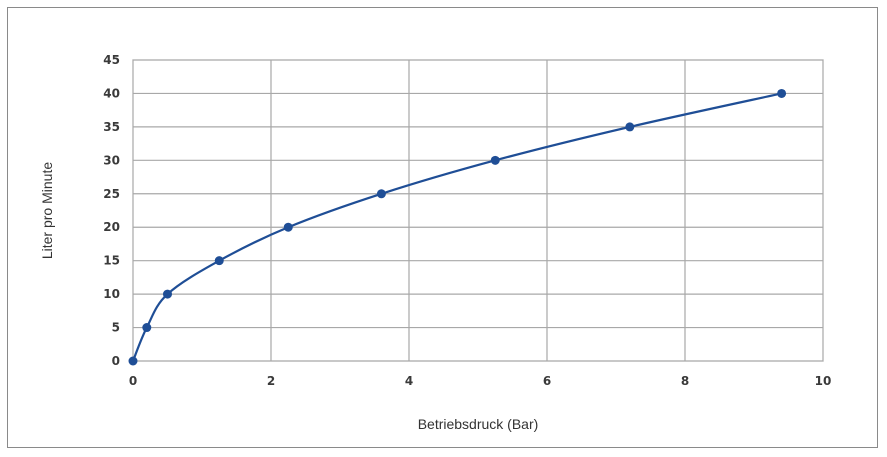 Image resolution: width=887 pixels, height=457 pixels. What do you see at coordinates (111, 194) in the screenshot?
I see `y-tick-label: 25` at bounding box center [111, 194].